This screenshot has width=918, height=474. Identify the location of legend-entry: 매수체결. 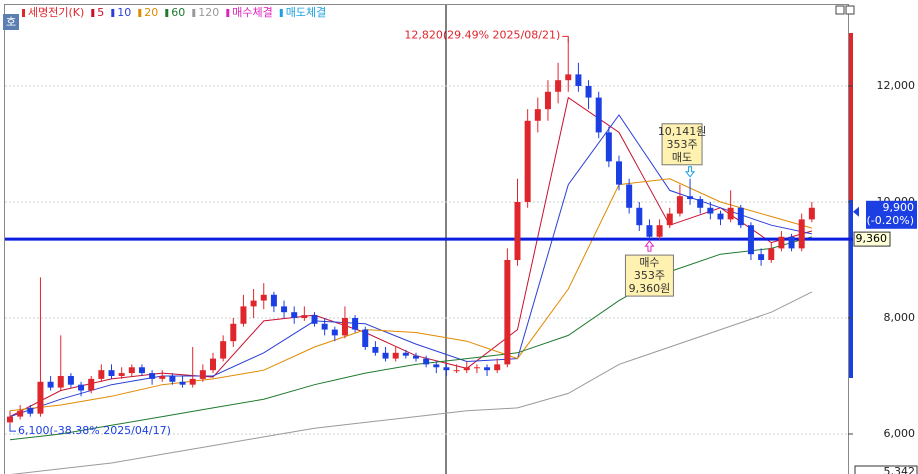
(252, 12).